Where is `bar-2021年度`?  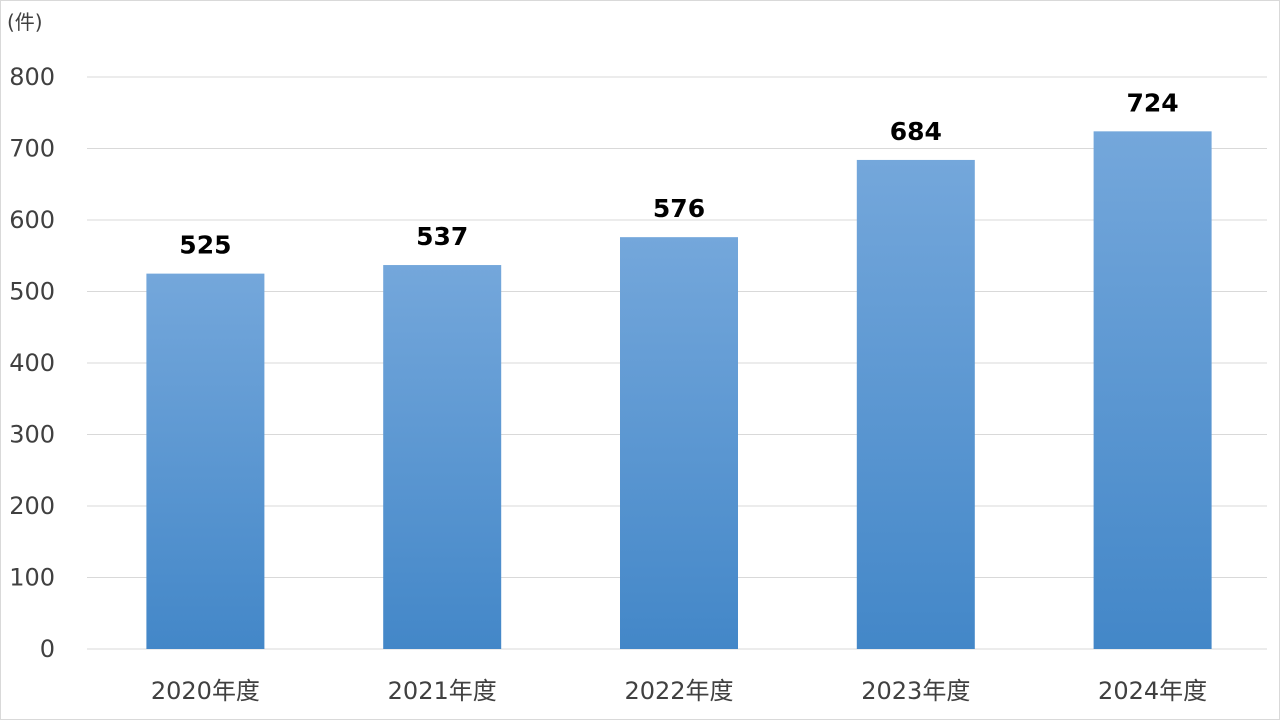
bar-2021年度 is located at coordinates (442, 457).